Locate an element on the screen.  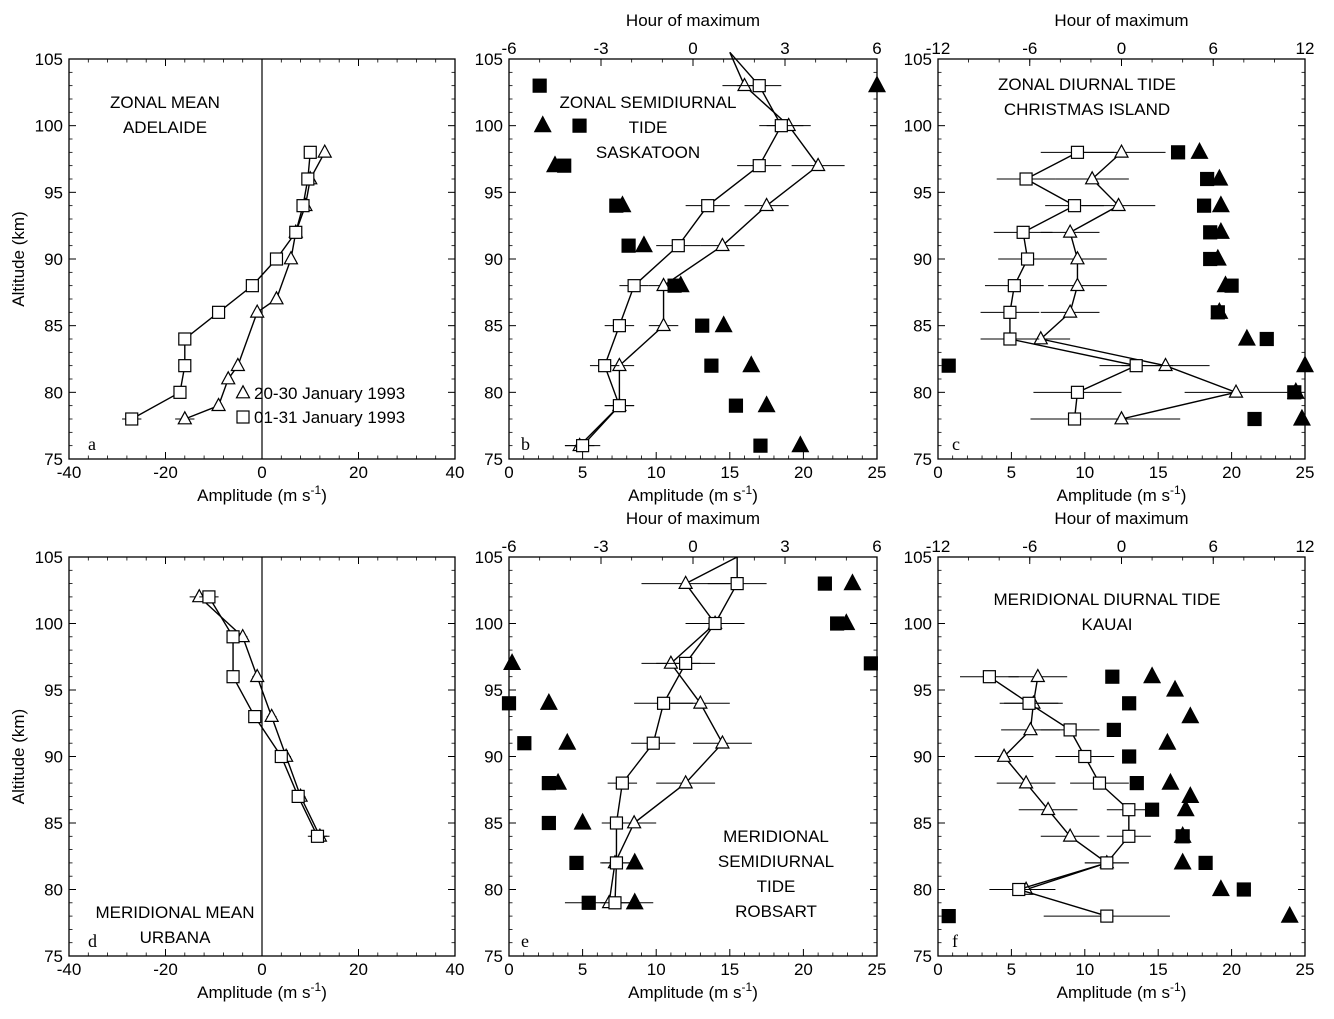
phase-series-triangle is located at coordinates (709, 264).